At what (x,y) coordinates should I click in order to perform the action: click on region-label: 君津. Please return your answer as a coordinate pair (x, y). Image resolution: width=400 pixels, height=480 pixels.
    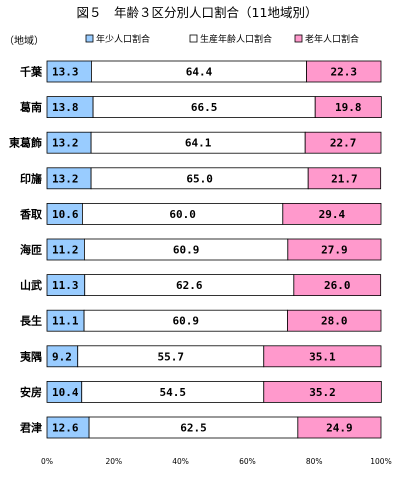
    Looking at the image, I should click on (31, 428).